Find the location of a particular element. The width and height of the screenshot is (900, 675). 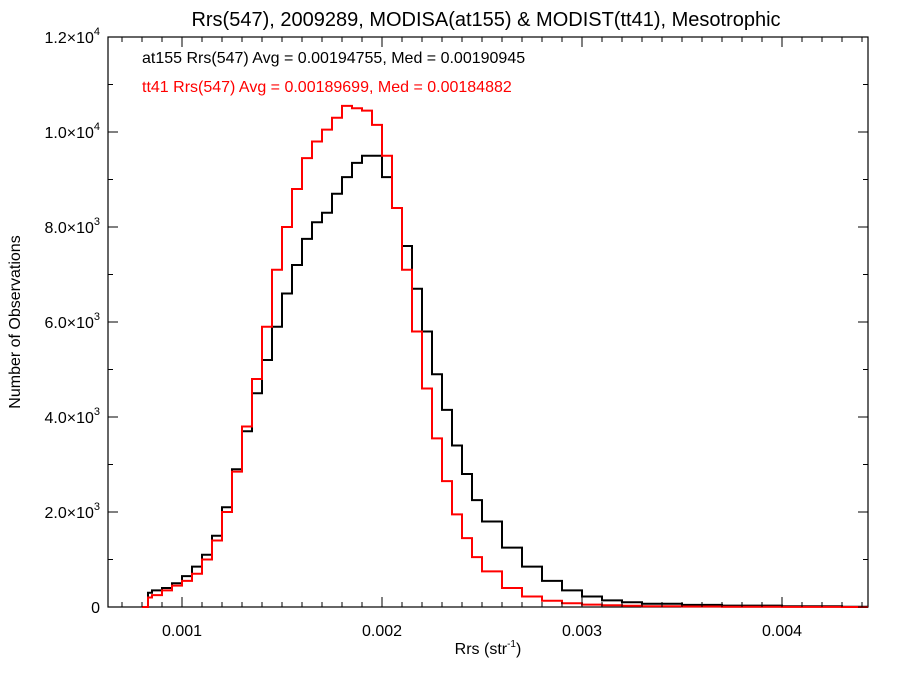

y-tick-label: 2.0×10³ is located at coordinates (72, 511).